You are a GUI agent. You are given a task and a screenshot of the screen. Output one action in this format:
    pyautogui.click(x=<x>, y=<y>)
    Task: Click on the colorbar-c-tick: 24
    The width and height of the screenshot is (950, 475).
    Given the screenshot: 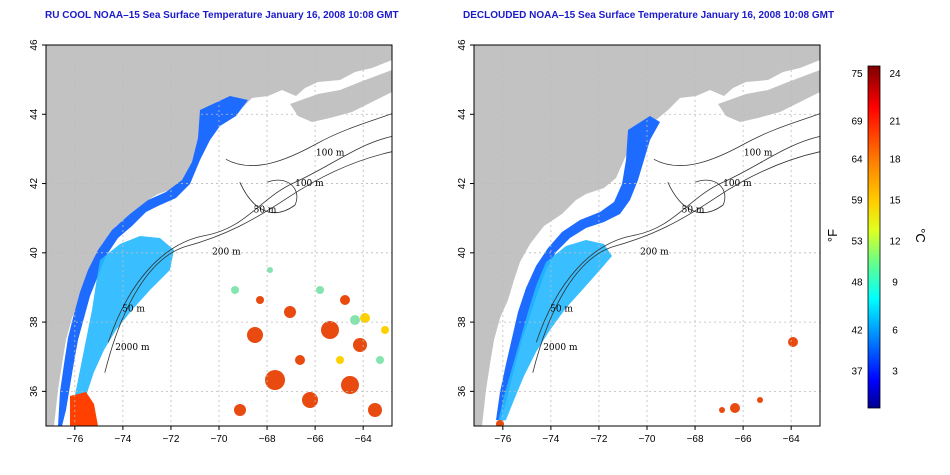 What is the action you would take?
    pyautogui.click(x=895, y=74)
    